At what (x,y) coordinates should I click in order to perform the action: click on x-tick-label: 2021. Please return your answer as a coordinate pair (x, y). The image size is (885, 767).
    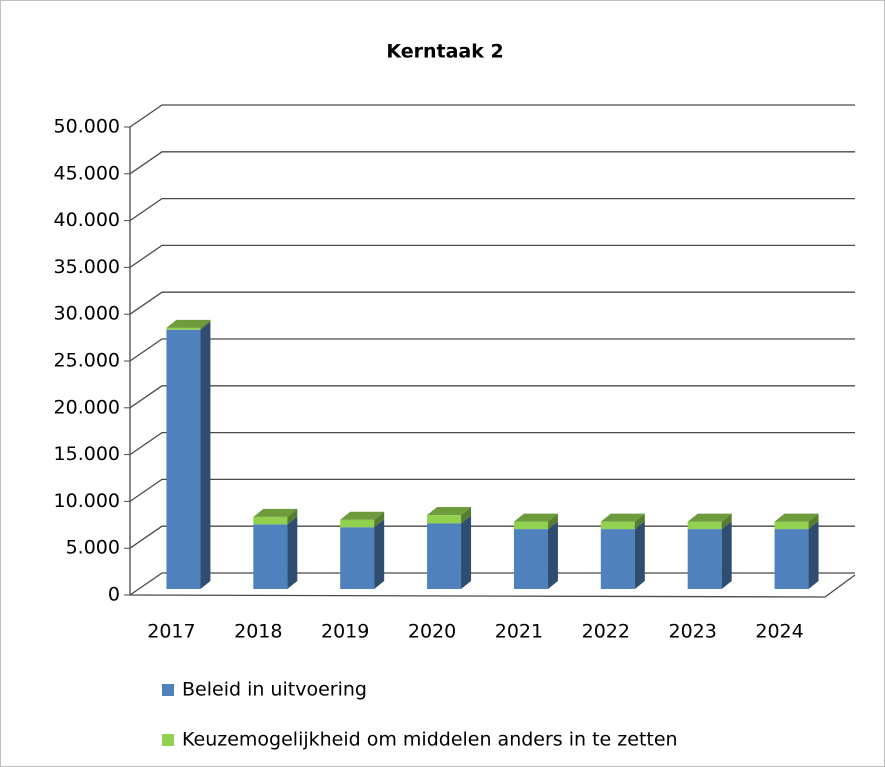
    Looking at the image, I should click on (519, 632).